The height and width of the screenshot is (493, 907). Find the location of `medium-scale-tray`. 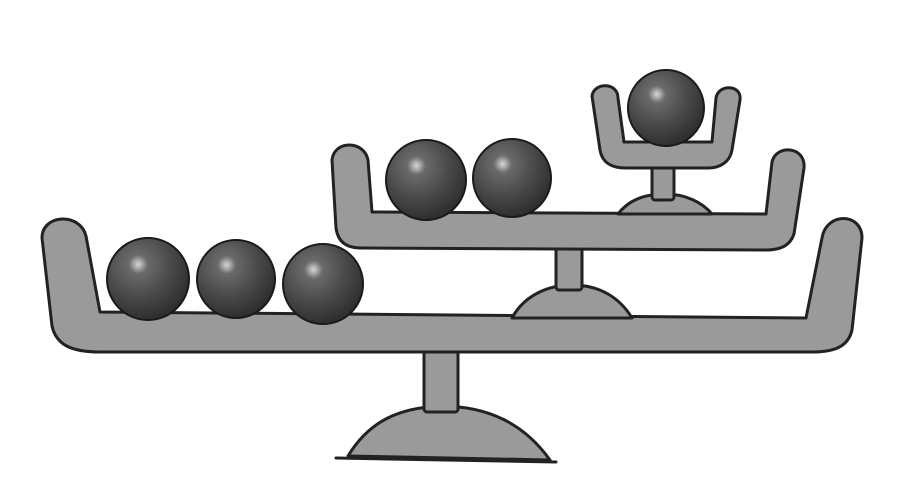

medium-scale-tray is located at coordinates (568, 197).